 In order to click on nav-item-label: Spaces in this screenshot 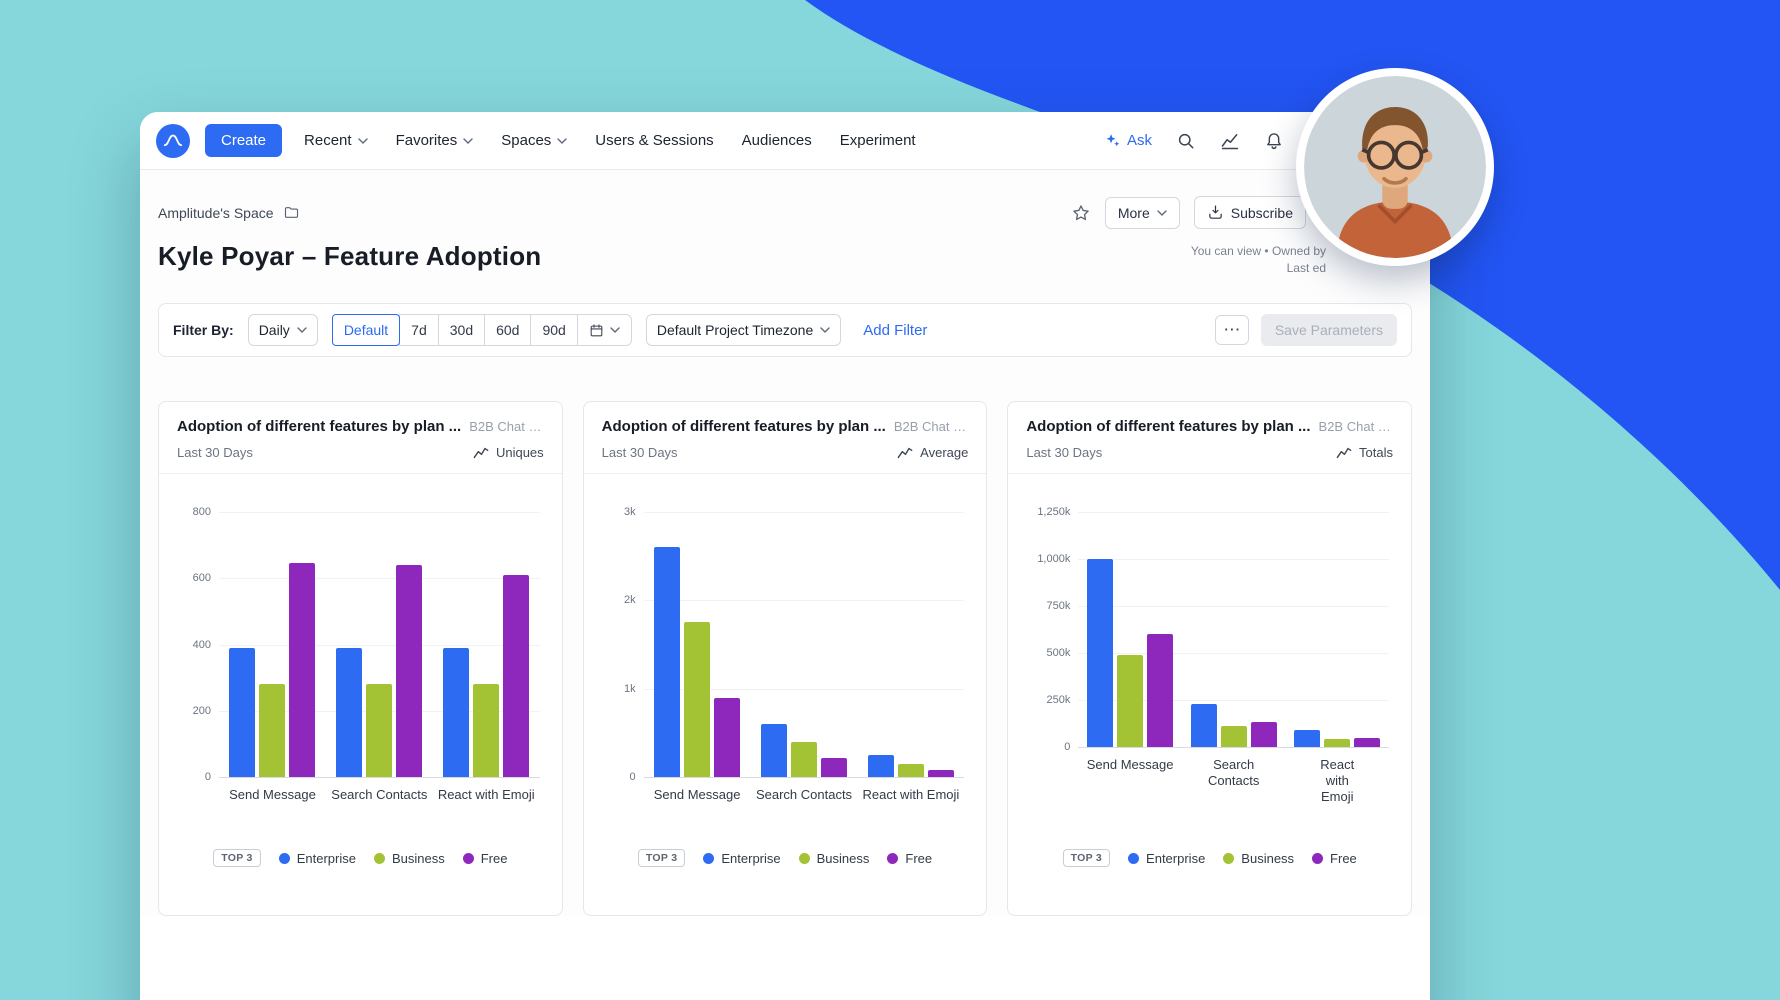, I will do `click(526, 140)`.